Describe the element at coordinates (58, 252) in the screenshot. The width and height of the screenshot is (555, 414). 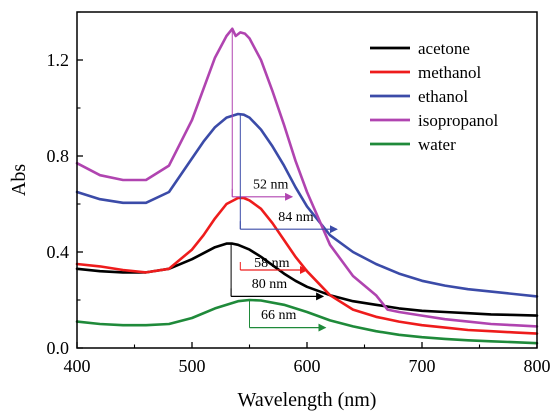
I see `y-tick-label: 0.4` at that location.